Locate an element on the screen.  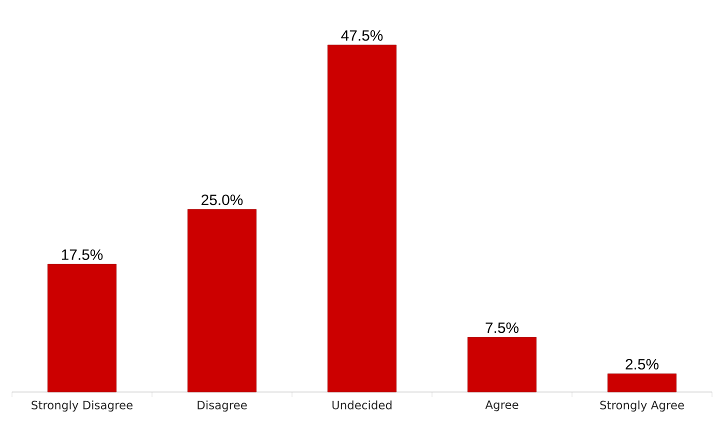
x-tick-label: Disagree is located at coordinates (222, 406).